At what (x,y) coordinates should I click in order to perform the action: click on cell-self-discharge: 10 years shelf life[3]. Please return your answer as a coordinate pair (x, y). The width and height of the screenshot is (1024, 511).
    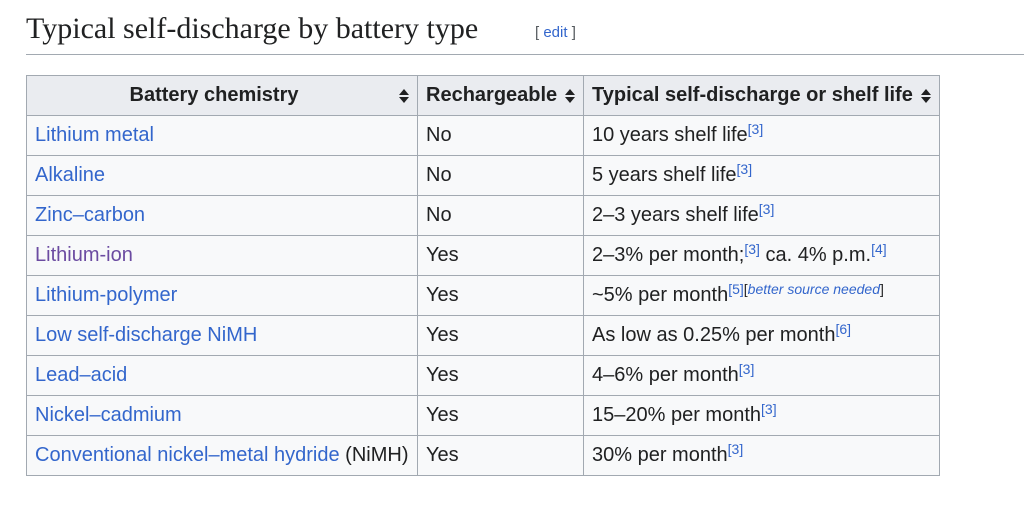
    Looking at the image, I should click on (761, 135).